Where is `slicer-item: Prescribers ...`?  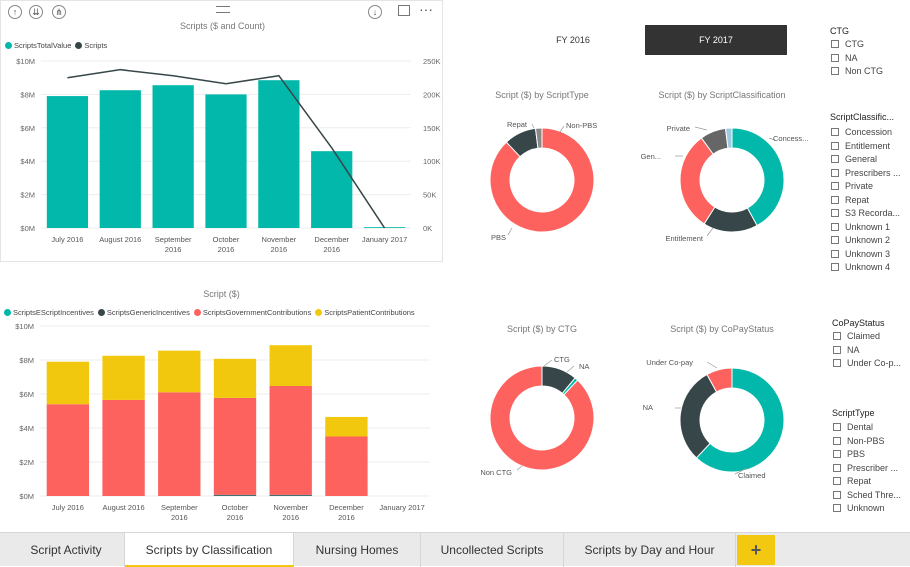 slicer-item: Prescribers ... is located at coordinates (866, 173).